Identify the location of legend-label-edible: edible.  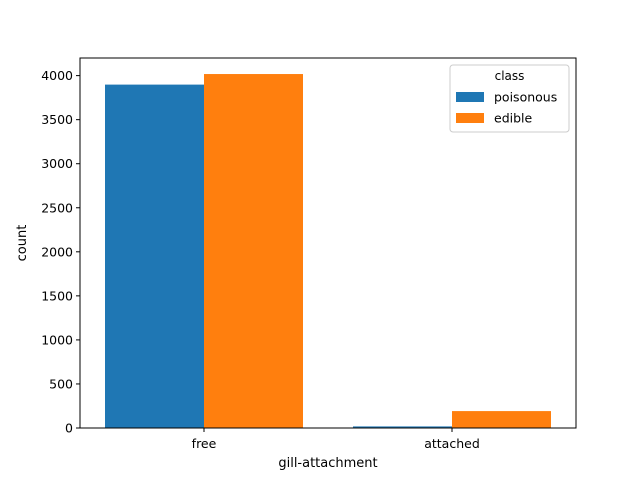
(513, 118).